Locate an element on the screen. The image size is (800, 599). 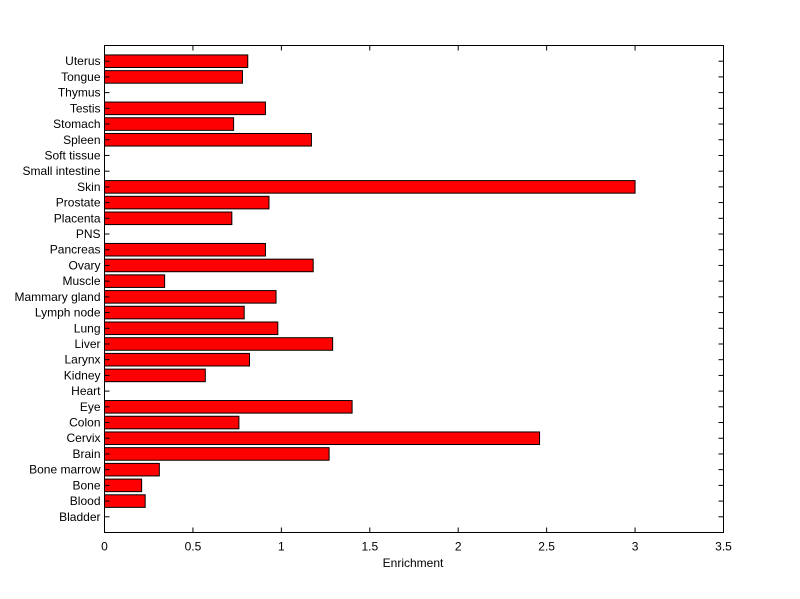
bar-prostate is located at coordinates (187, 202).